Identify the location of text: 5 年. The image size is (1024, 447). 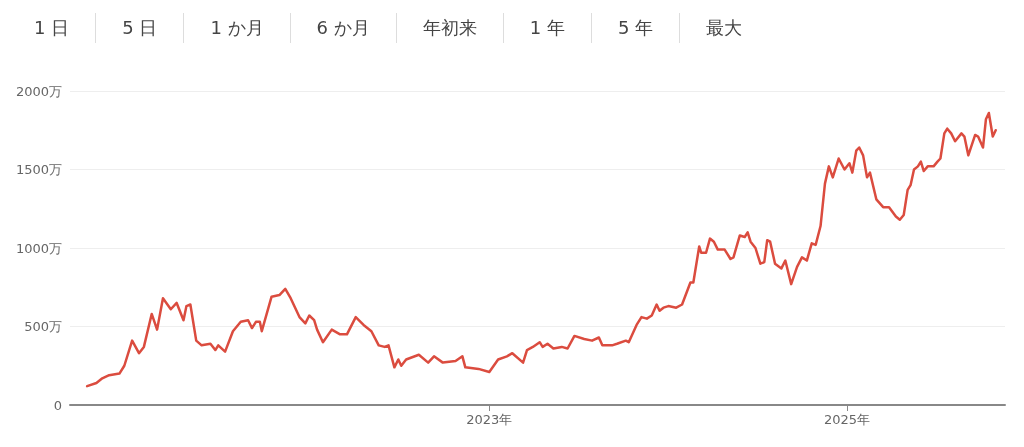
(635, 28).